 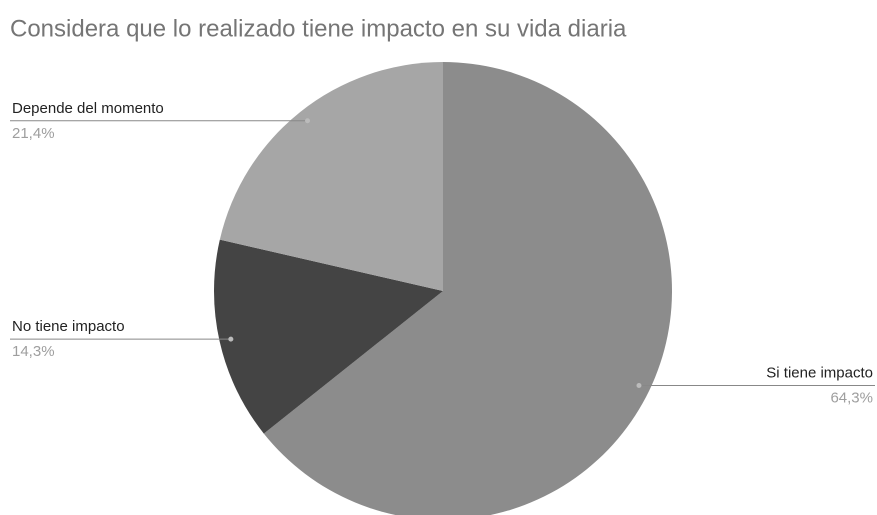 What do you see at coordinates (88, 108) in the screenshot?
I see `slice-label: Depende del momento` at bounding box center [88, 108].